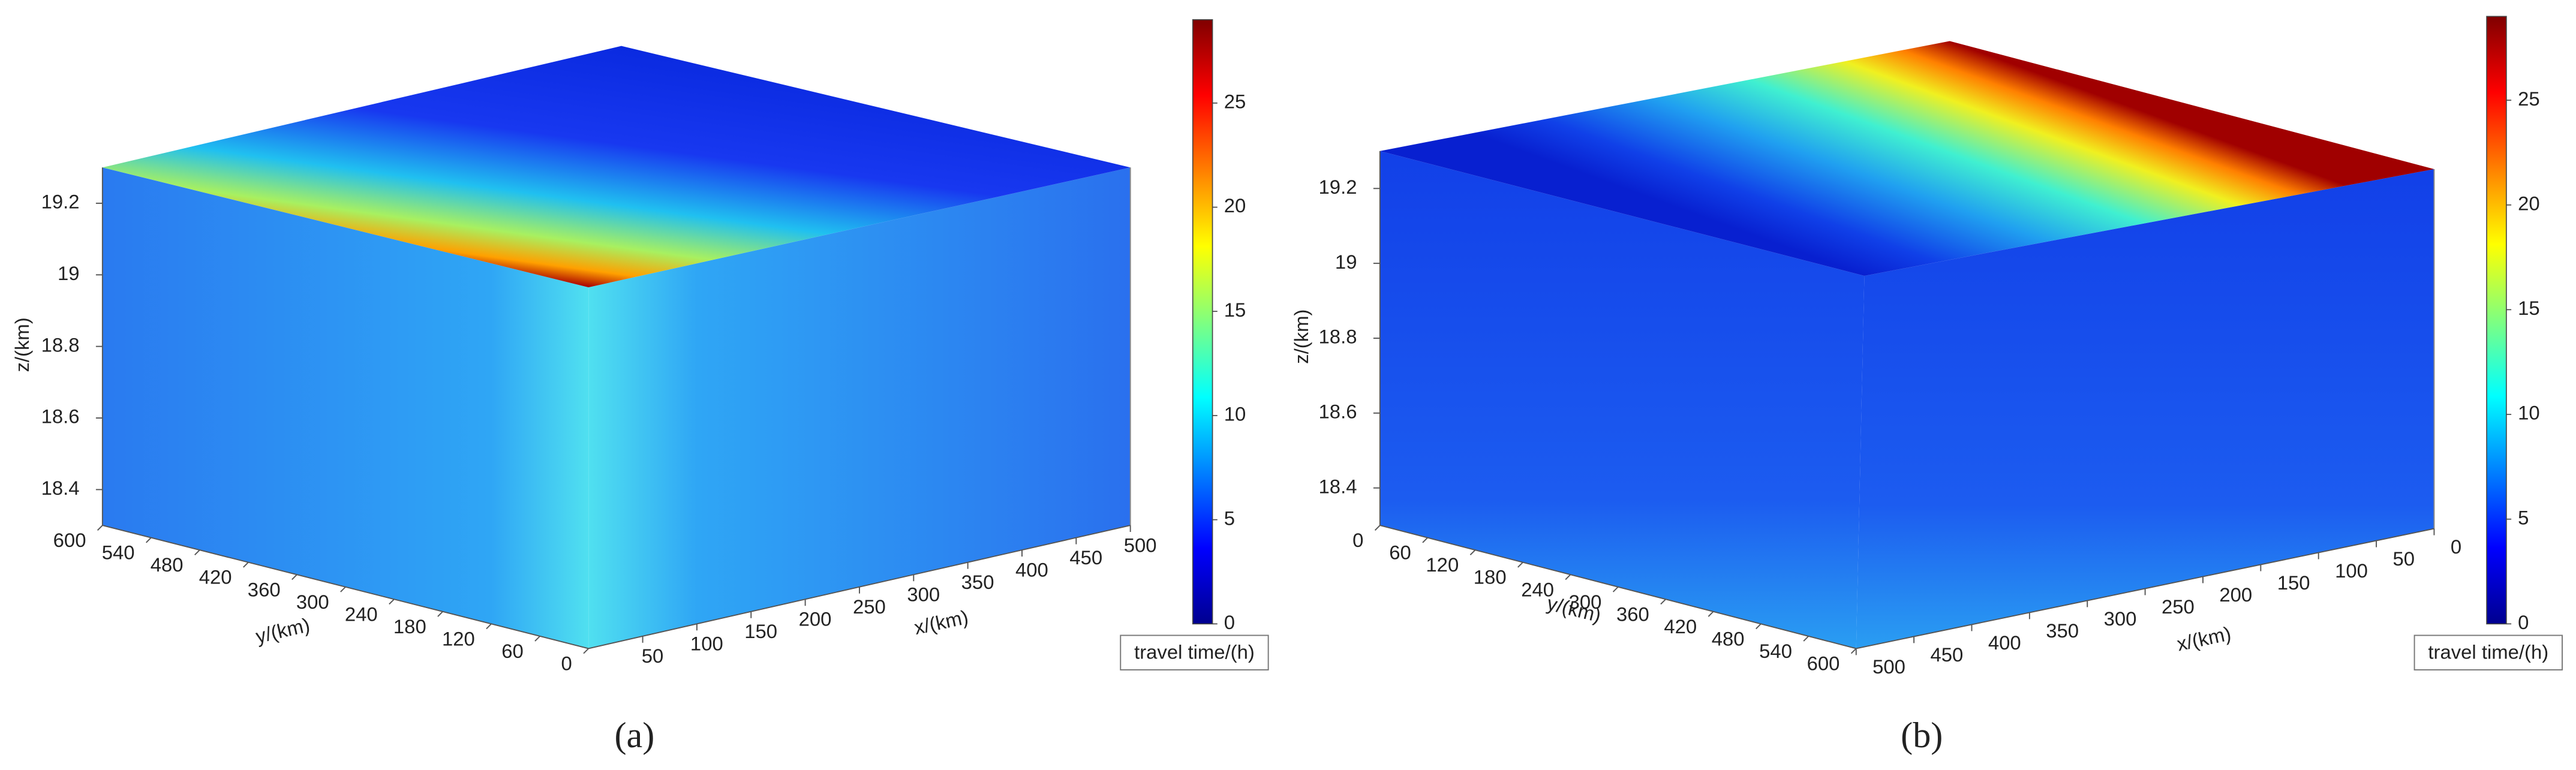 This screenshot has width=2576, height=770. What do you see at coordinates (2456, 547) in the screenshot?
I see `x-tick-label: 0` at bounding box center [2456, 547].